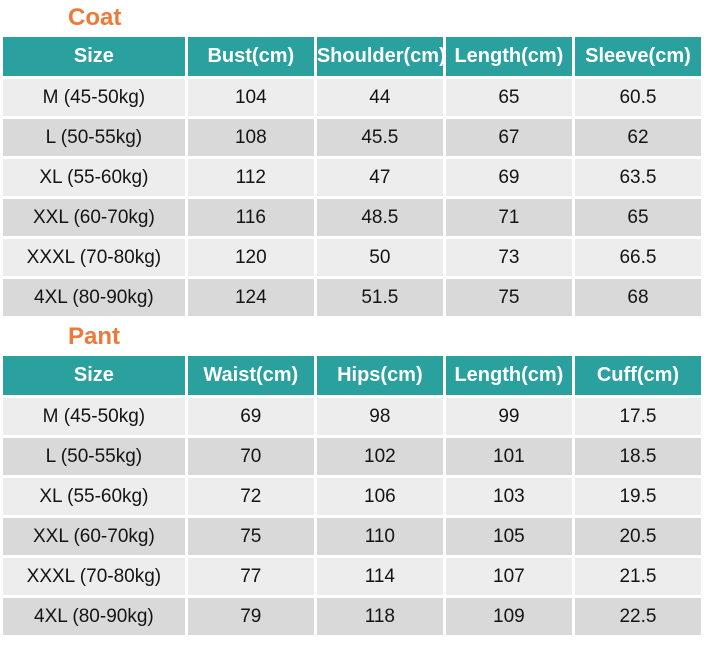 Image resolution: width=712 pixels, height=666 pixels. Describe the element at coordinates (508, 616) in the screenshot. I see `measurement-cell: 109` at that location.